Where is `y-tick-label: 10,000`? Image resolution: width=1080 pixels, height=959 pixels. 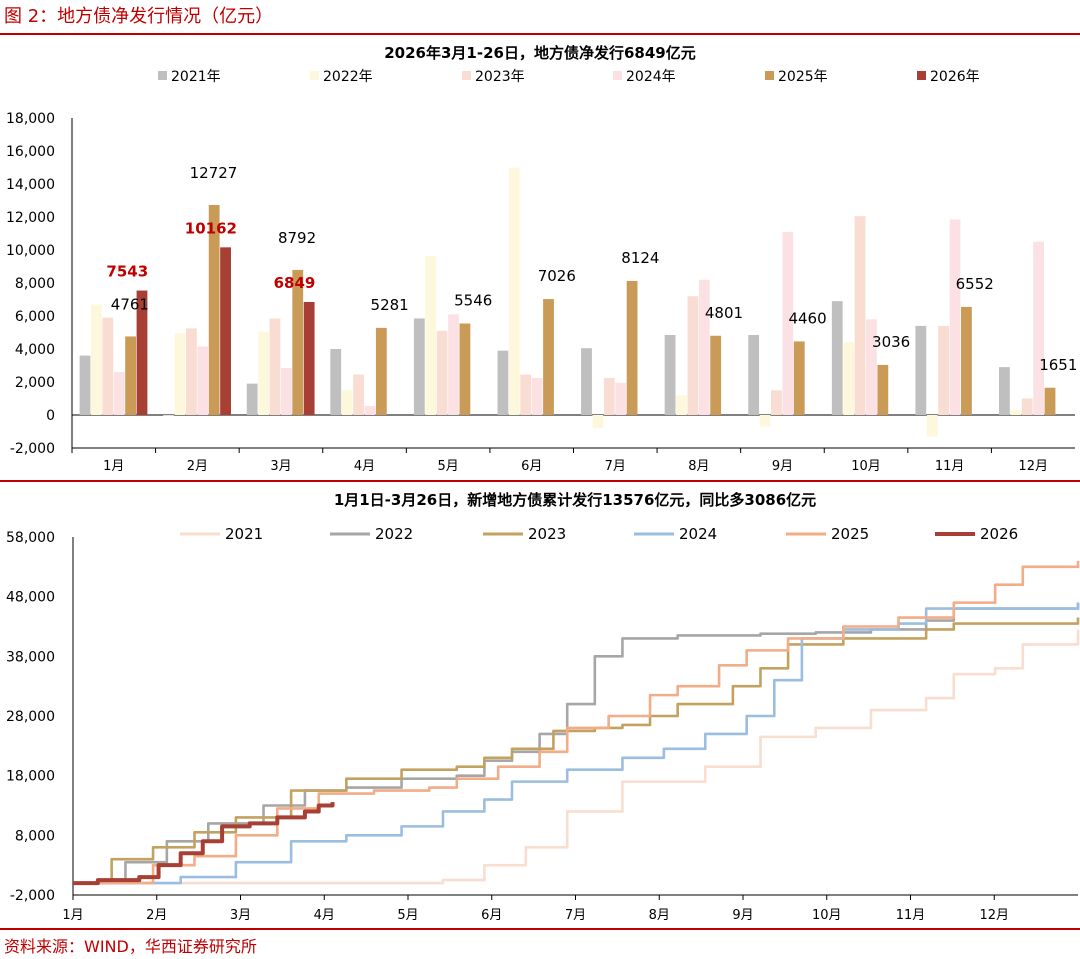
y-tick-label: 10,000 is located at coordinates (30, 251).